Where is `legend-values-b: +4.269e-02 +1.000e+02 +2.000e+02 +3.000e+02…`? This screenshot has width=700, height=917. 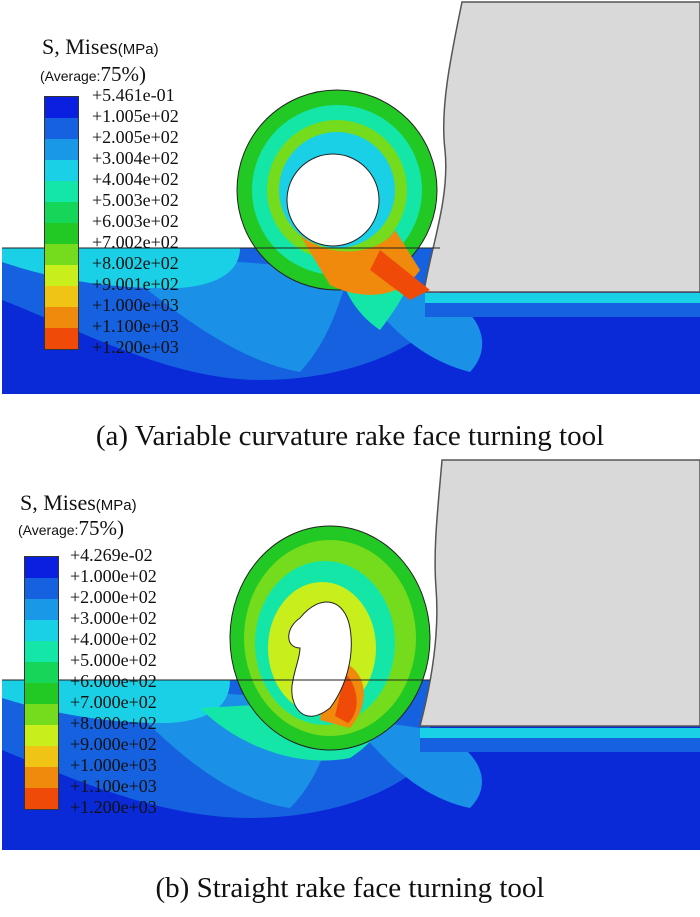 legend-values-b: +4.269e-02 +1.000e+02 +2.000e+02 +3.000e+02… is located at coordinates (113, 681).